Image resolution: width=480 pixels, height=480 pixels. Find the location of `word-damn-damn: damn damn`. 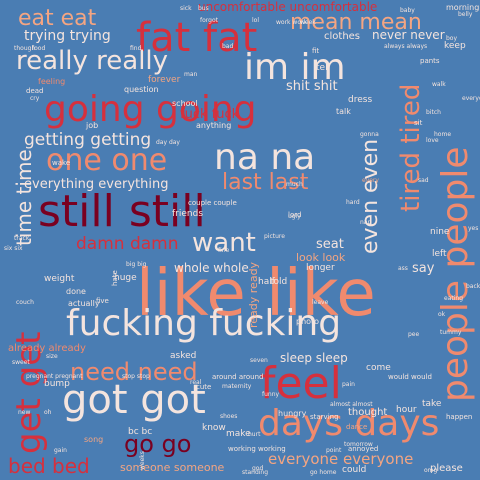

word-damn-damn: damn damn is located at coordinates (127, 244).